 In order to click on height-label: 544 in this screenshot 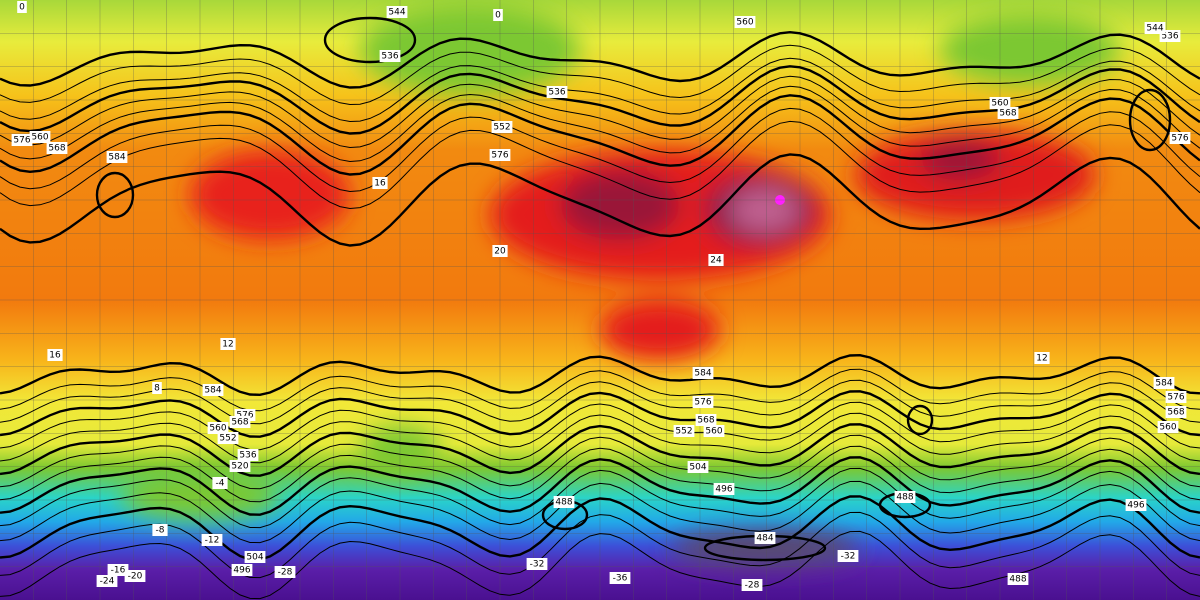, I will do `click(397, 12)`.